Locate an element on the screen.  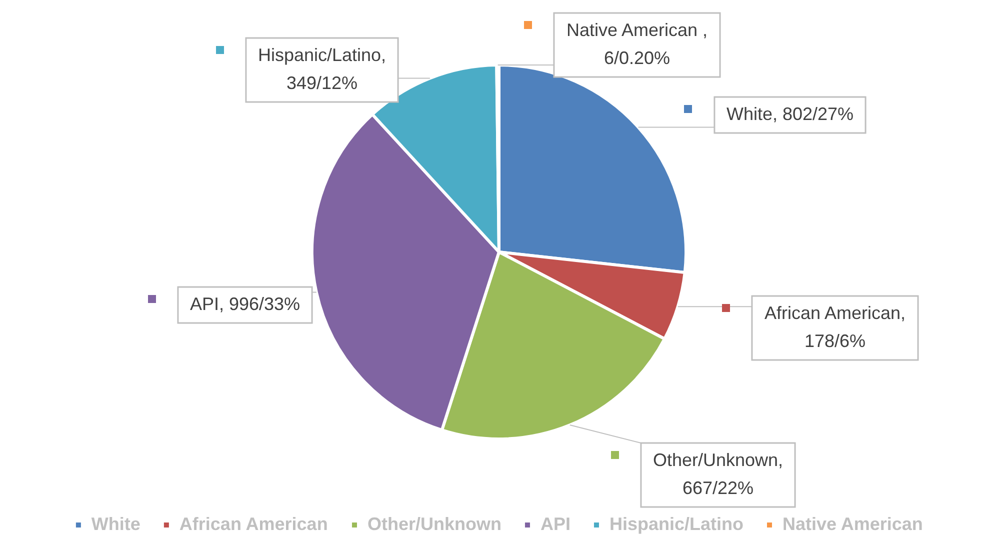
legend-label: African American is located at coordinates (253, 524).